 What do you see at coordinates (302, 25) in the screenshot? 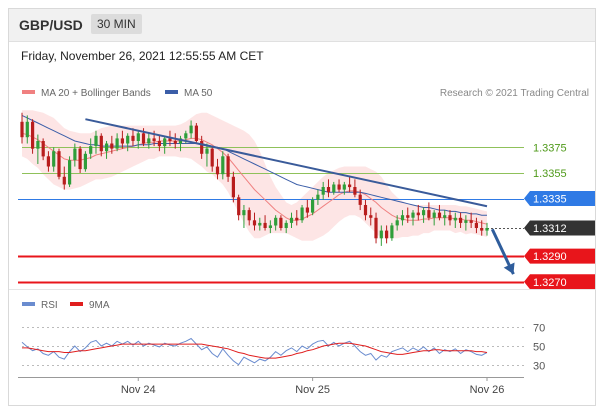
I see `chart-header: GBP/USD 30 MIN` at bounding box center [302, 25].